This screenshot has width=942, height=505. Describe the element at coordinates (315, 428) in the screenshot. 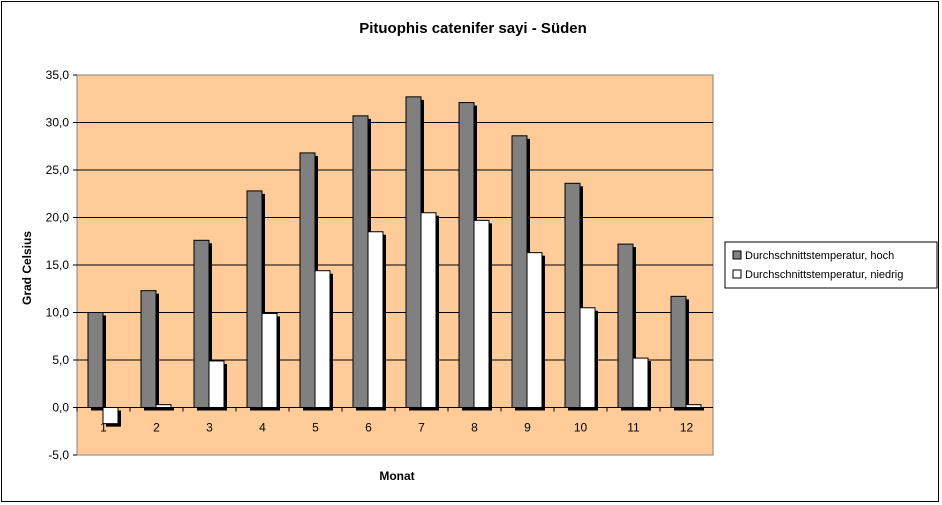

I see `x-tick-label: 5` at that location.